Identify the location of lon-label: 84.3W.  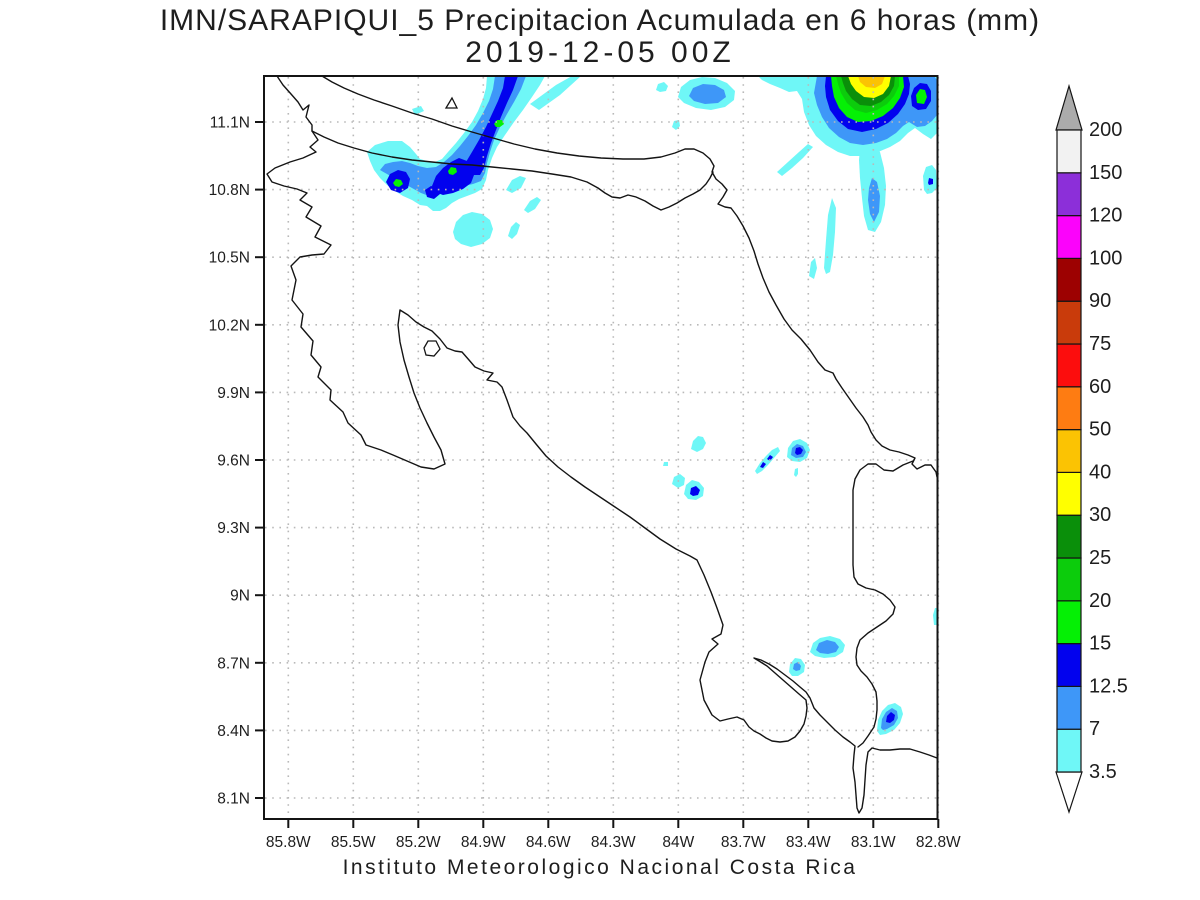
(613, 842).